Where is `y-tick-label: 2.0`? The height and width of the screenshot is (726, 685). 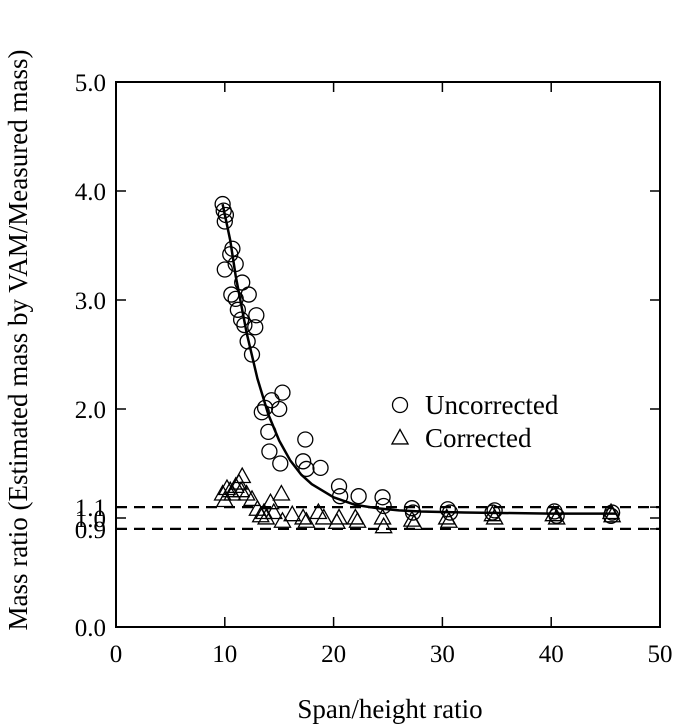
y-tick-label: 2.0 is located at coordinates (90, 410).